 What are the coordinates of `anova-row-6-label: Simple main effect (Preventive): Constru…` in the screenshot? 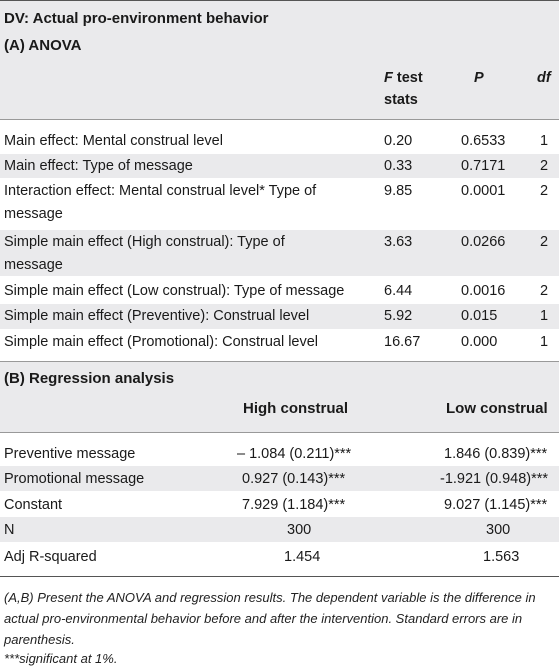 It's located at (157, 316).